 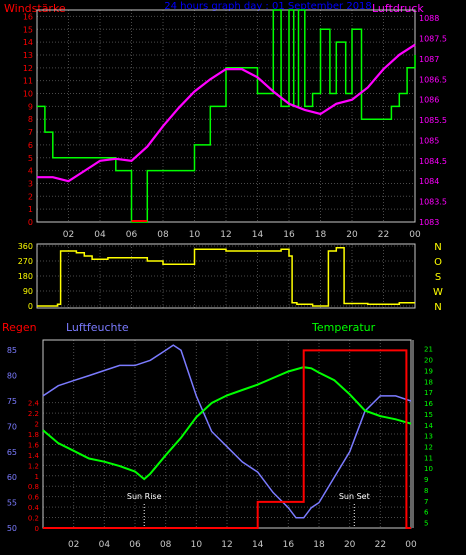 What do you see at coordinates (343, 327) in the screenshot?
I see `temperature-axis-title: Temperatur` at bounding box center [343, 327].